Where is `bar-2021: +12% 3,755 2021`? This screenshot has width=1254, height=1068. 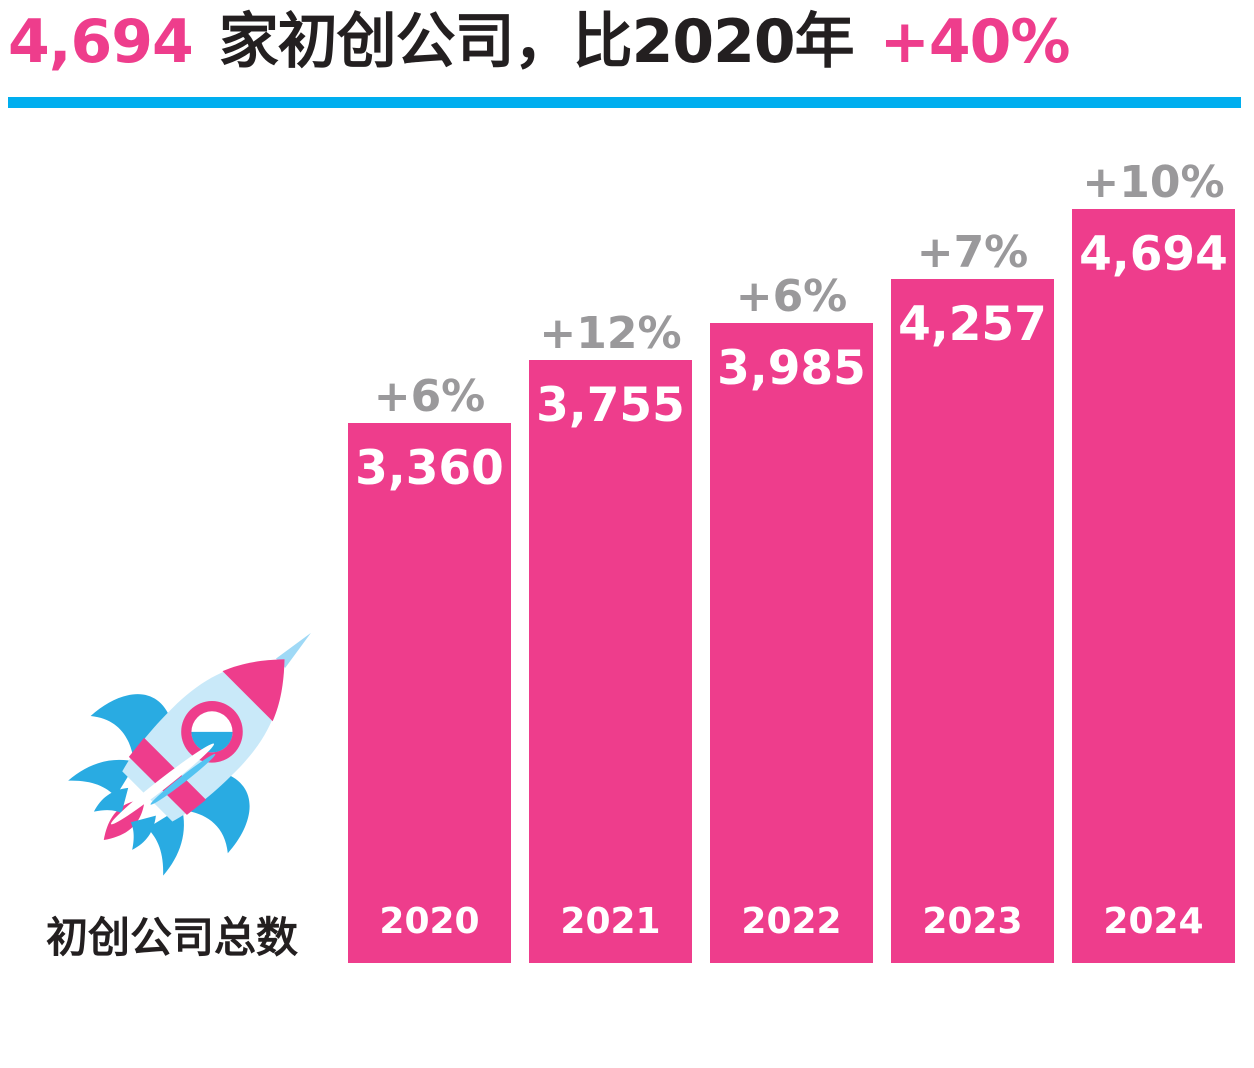
bar-2021: +12% 3,755 2021 is located at coordinates (610, 637).